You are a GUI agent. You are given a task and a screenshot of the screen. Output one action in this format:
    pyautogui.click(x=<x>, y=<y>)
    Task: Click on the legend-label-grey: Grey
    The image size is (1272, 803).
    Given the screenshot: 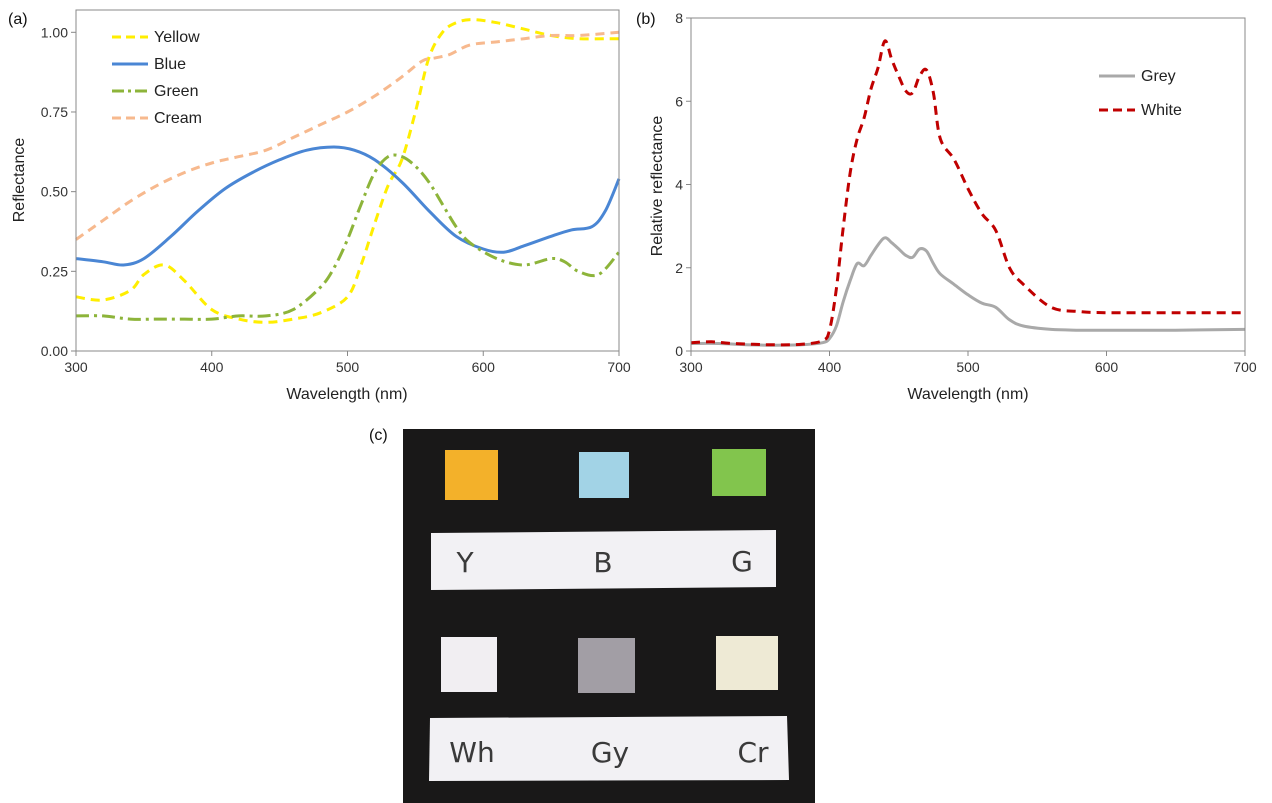 What is the action you would take?
    pyautogui.click(x=1158, y=76)
    